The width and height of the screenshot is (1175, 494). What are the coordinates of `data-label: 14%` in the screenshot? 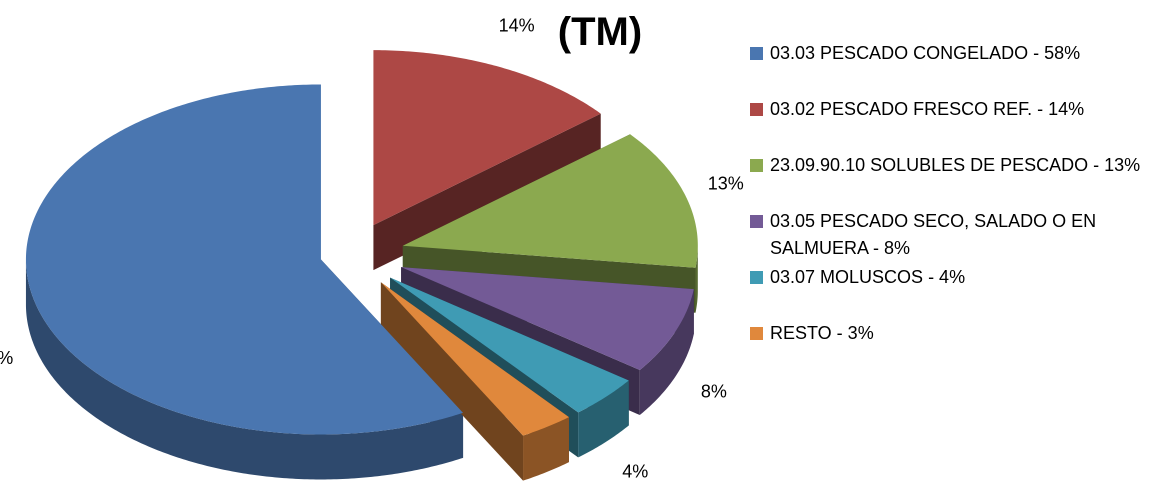 It's located at (517, 25).